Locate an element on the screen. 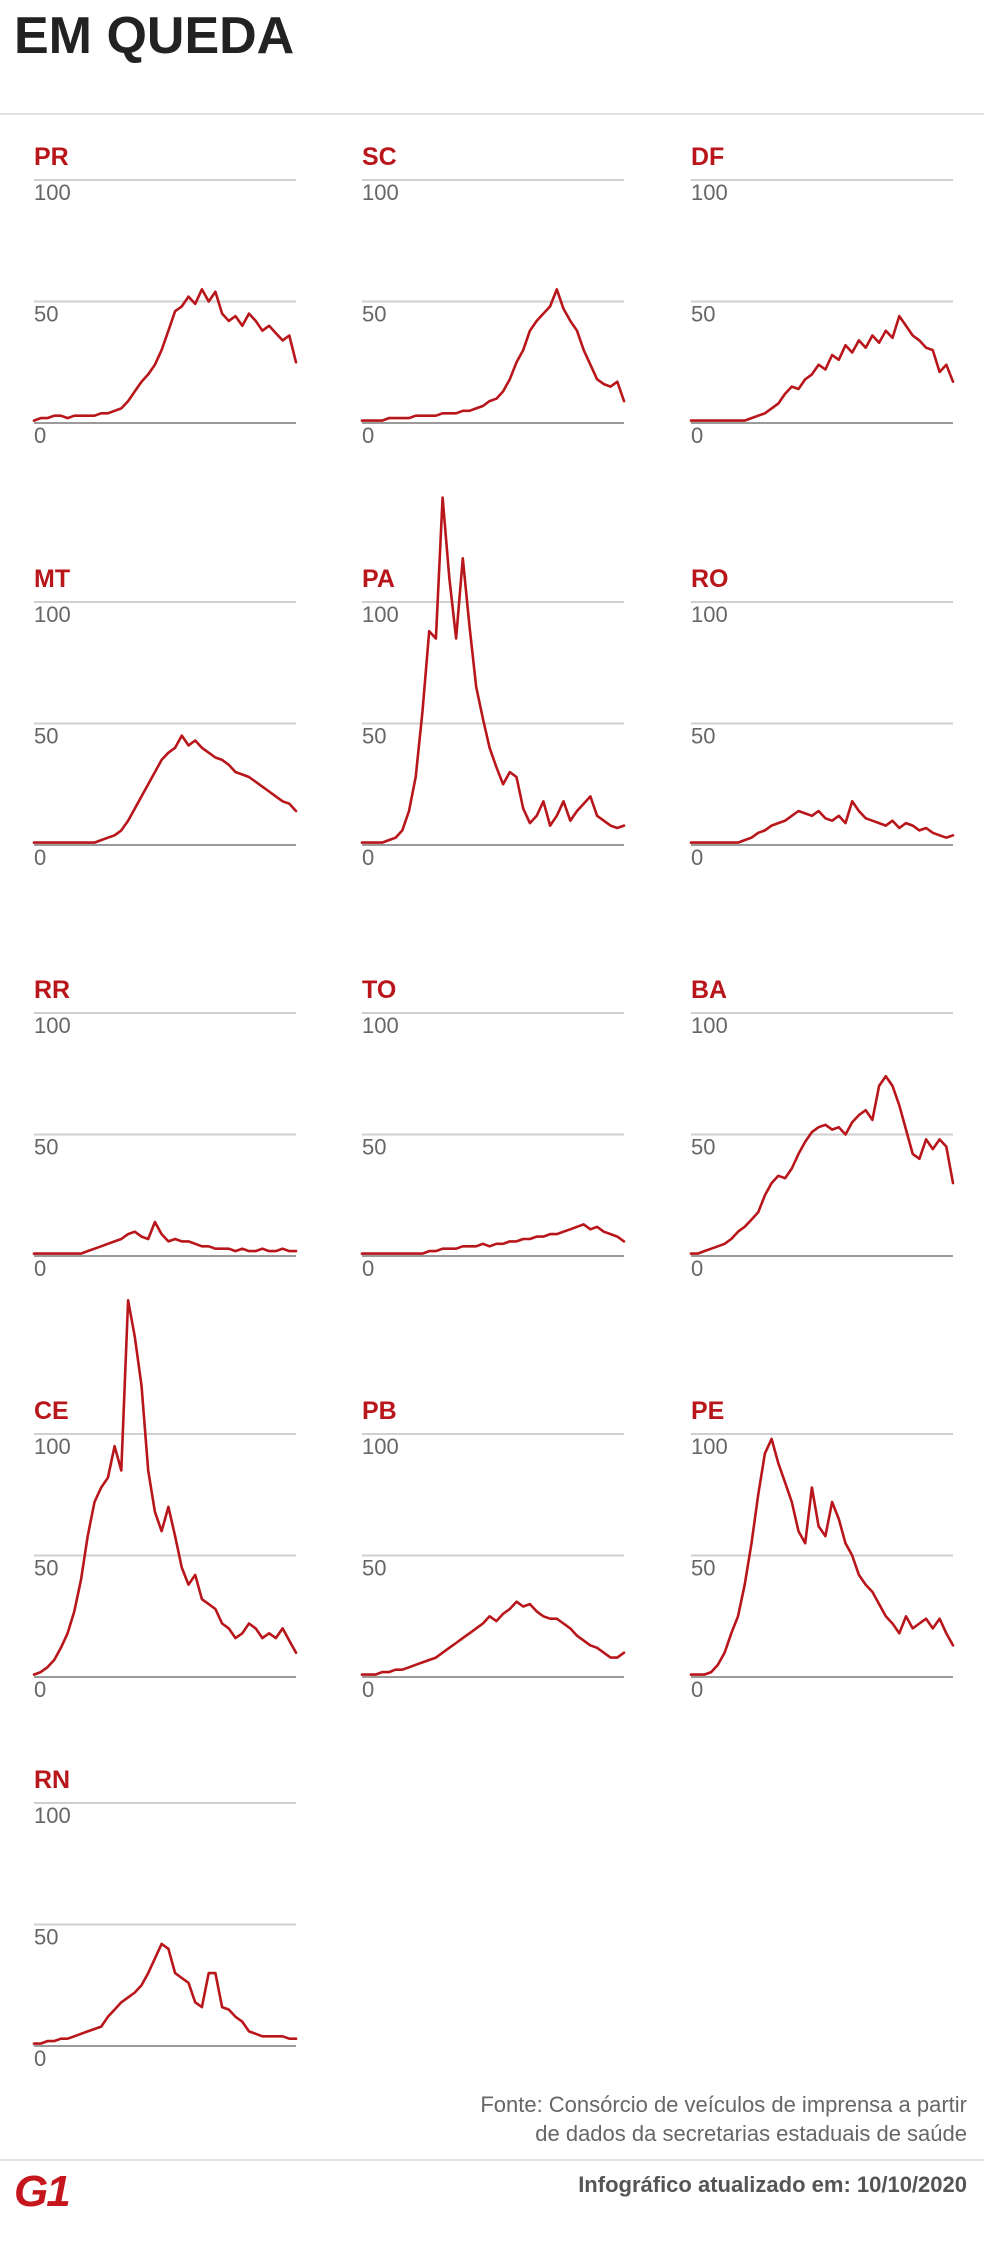 The height and width of the screenshot is (2243, 984). chart-title: TO is located at coordinates (379, 990).